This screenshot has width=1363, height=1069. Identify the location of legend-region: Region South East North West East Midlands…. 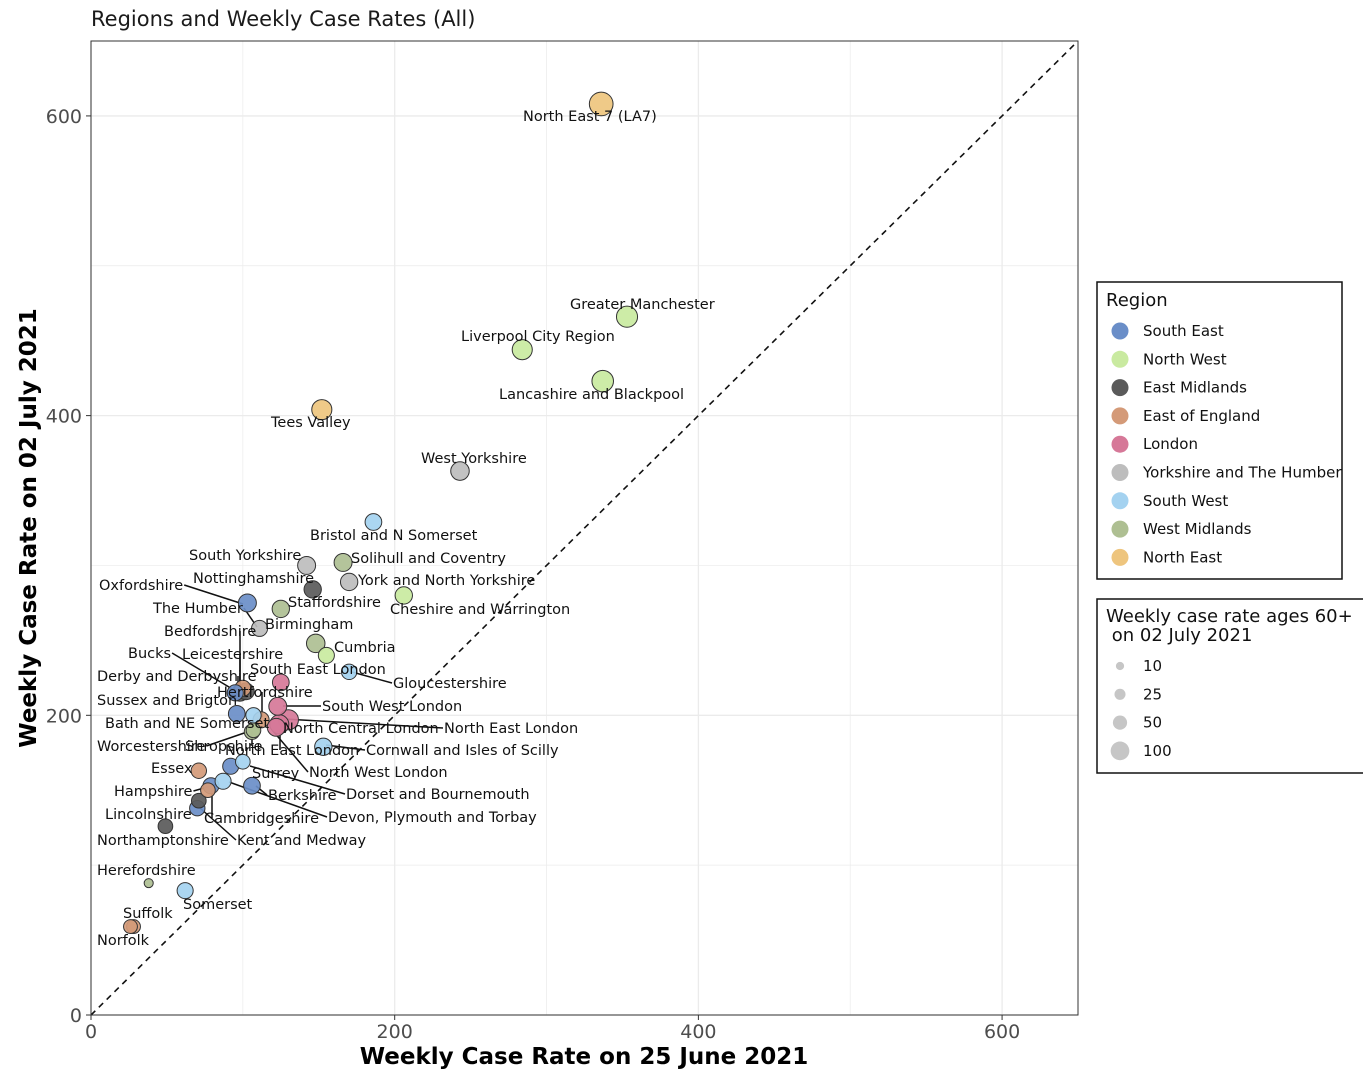
(1219, 430).